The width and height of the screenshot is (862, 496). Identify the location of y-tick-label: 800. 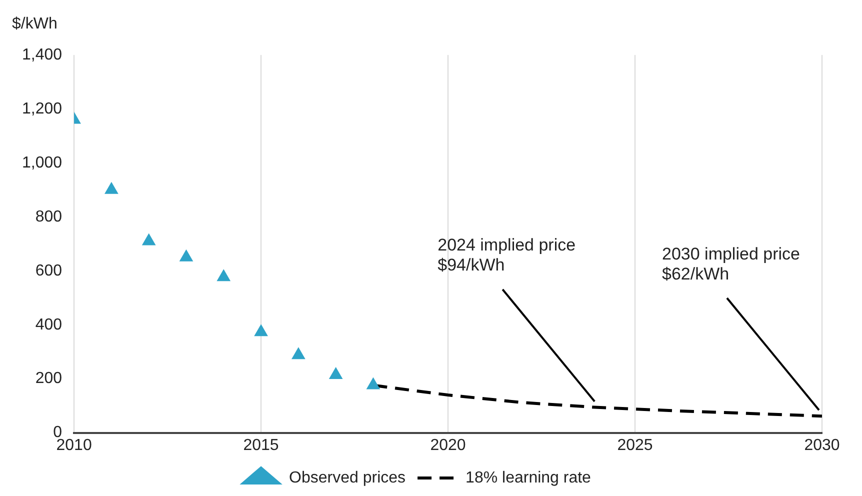
(48, 217).